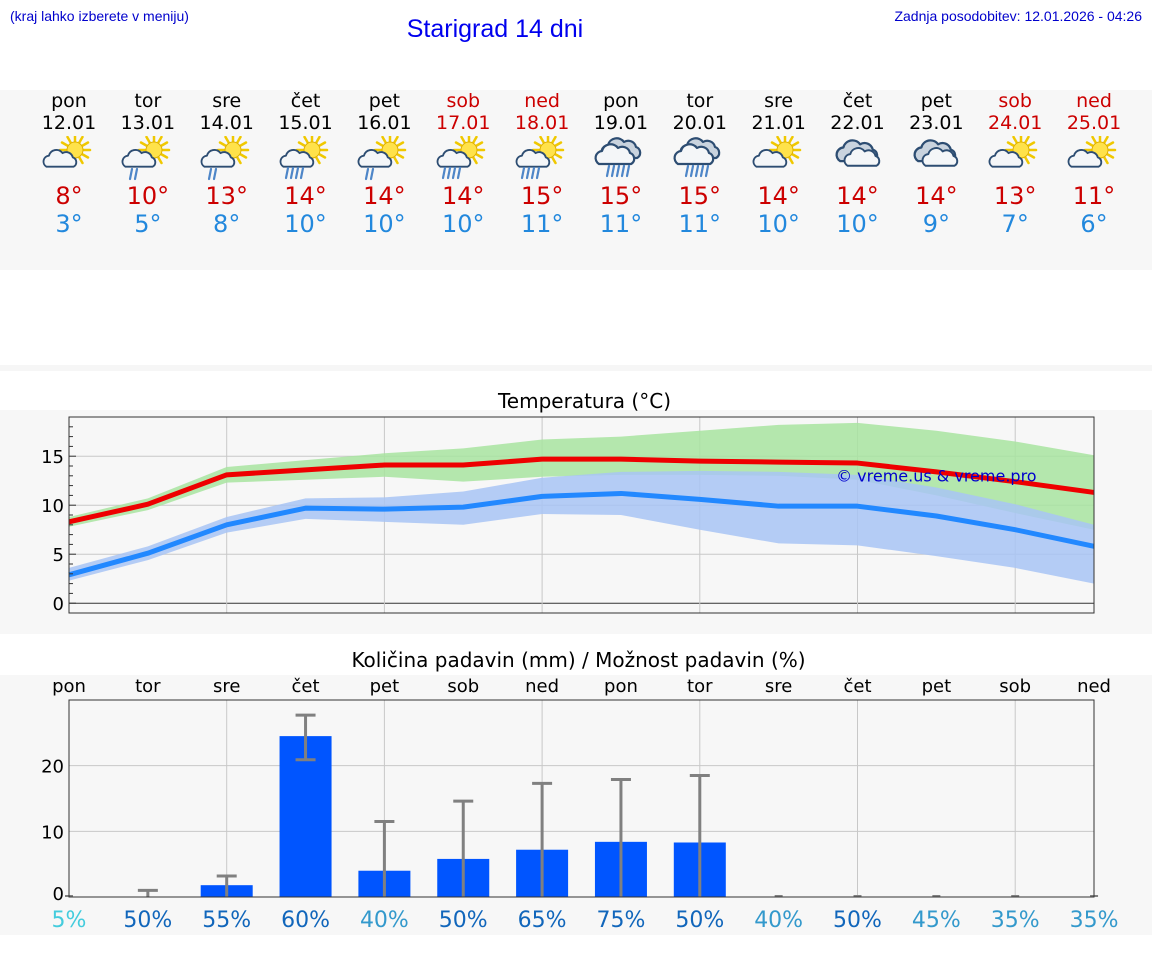 The height and width of the screenshot is (975, 1152). Describe the element at coordinates (69, 123) in the screenshot. I see `day-date: 12.01` at that location.